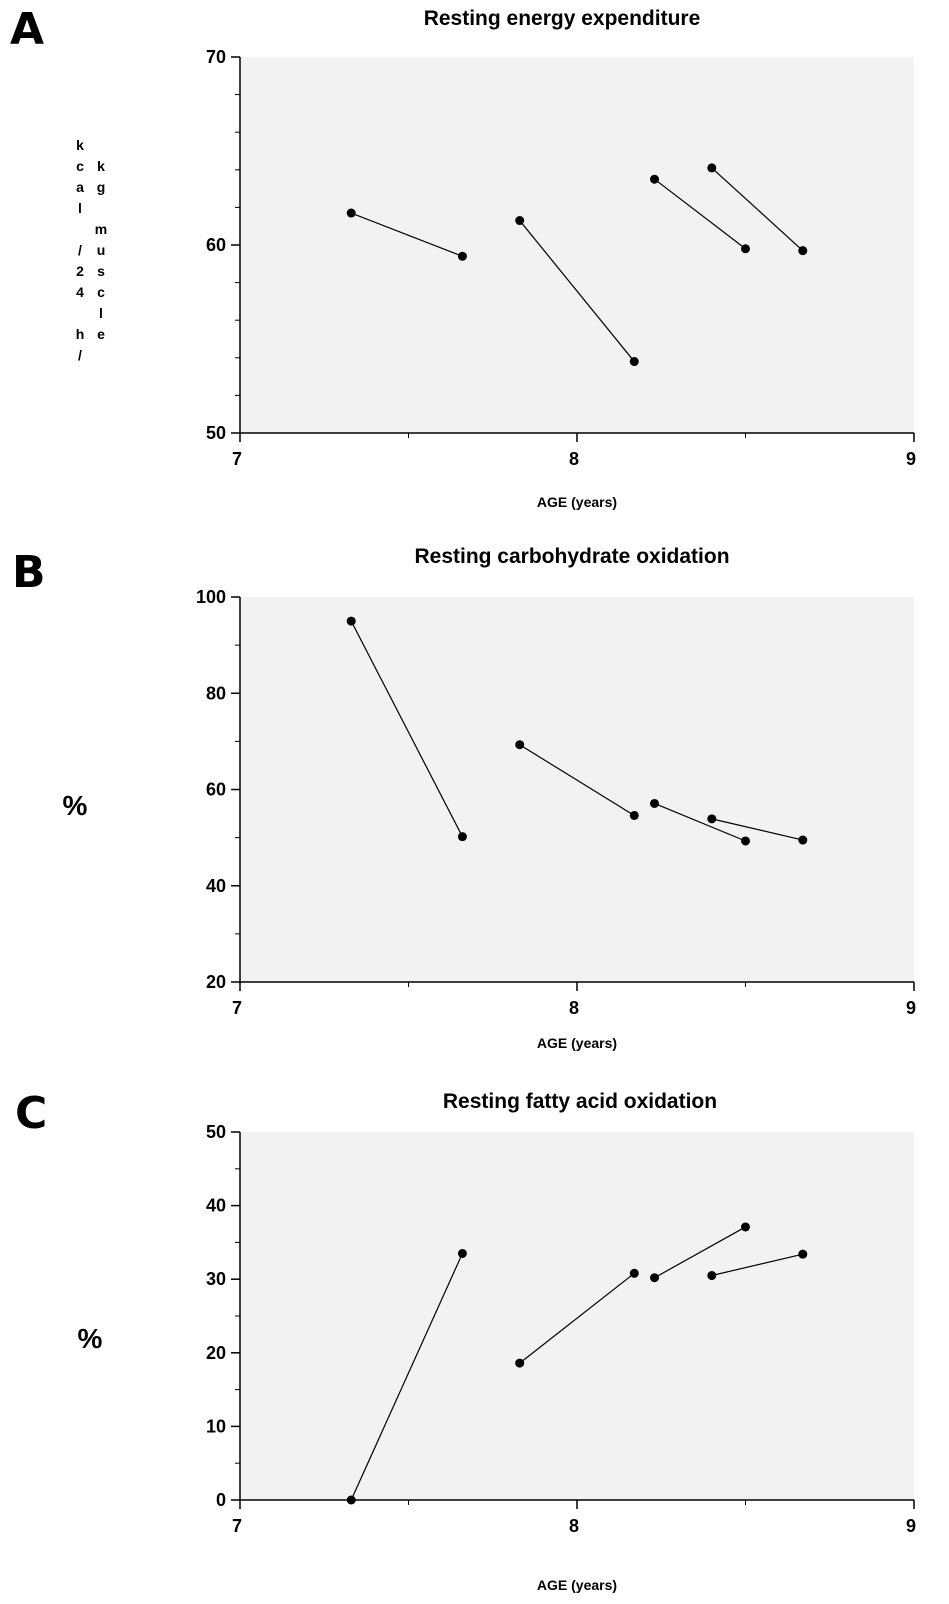 This screenshot has width=949, height=1604. Describe the element at coordinates (577, 291) in the screenshot. I see `panel-a-series-2-line` at that location.